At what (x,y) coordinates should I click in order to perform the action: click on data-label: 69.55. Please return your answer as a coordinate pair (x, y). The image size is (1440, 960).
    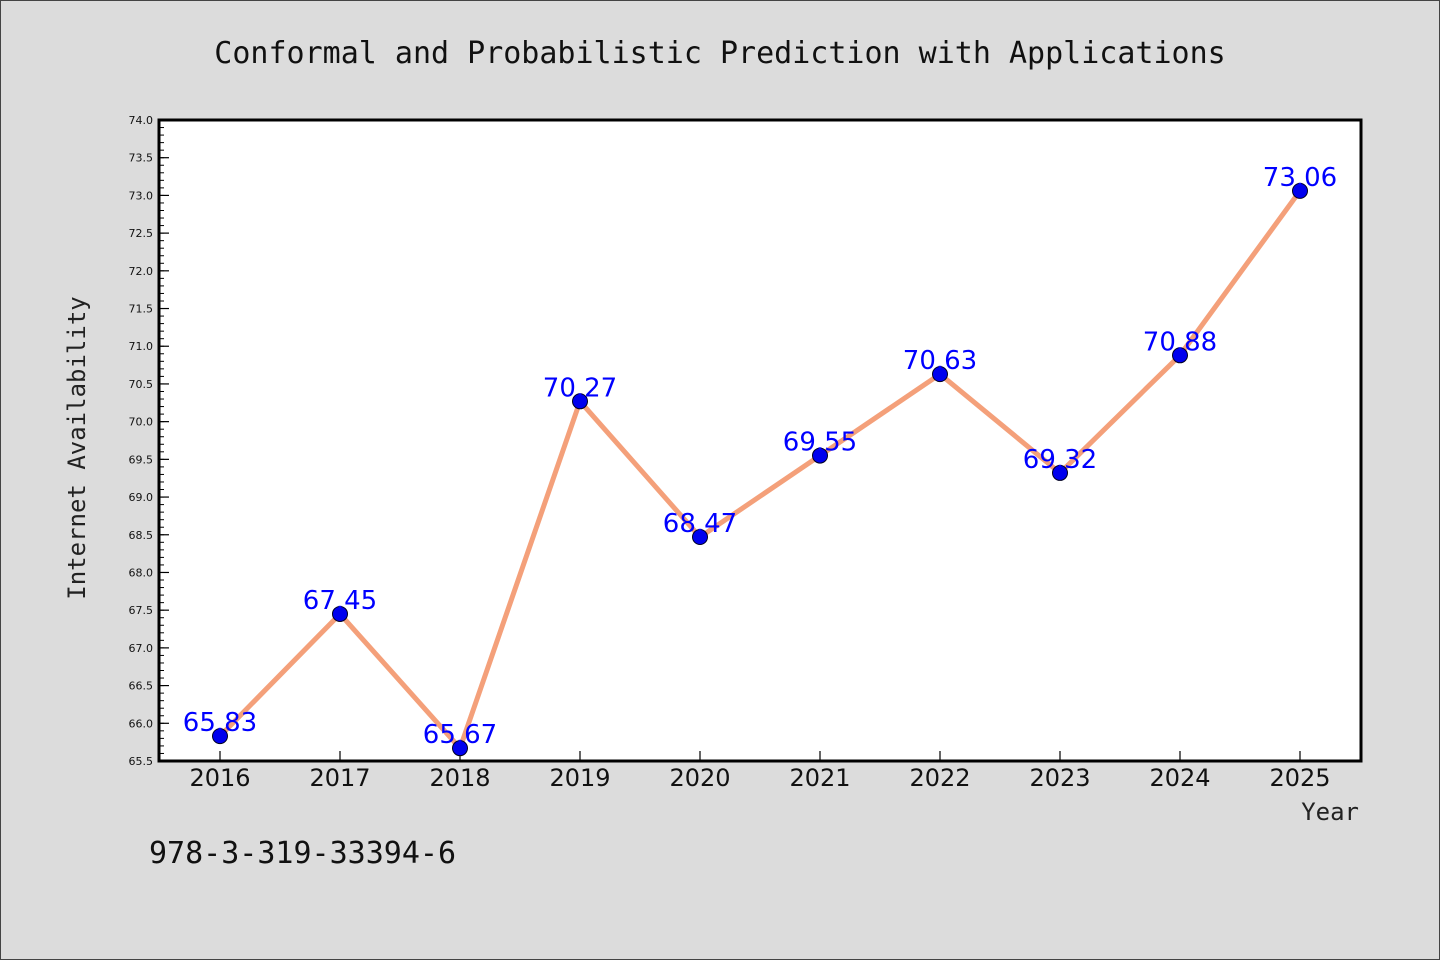
    Looking at the image, I should click on (820, 443).